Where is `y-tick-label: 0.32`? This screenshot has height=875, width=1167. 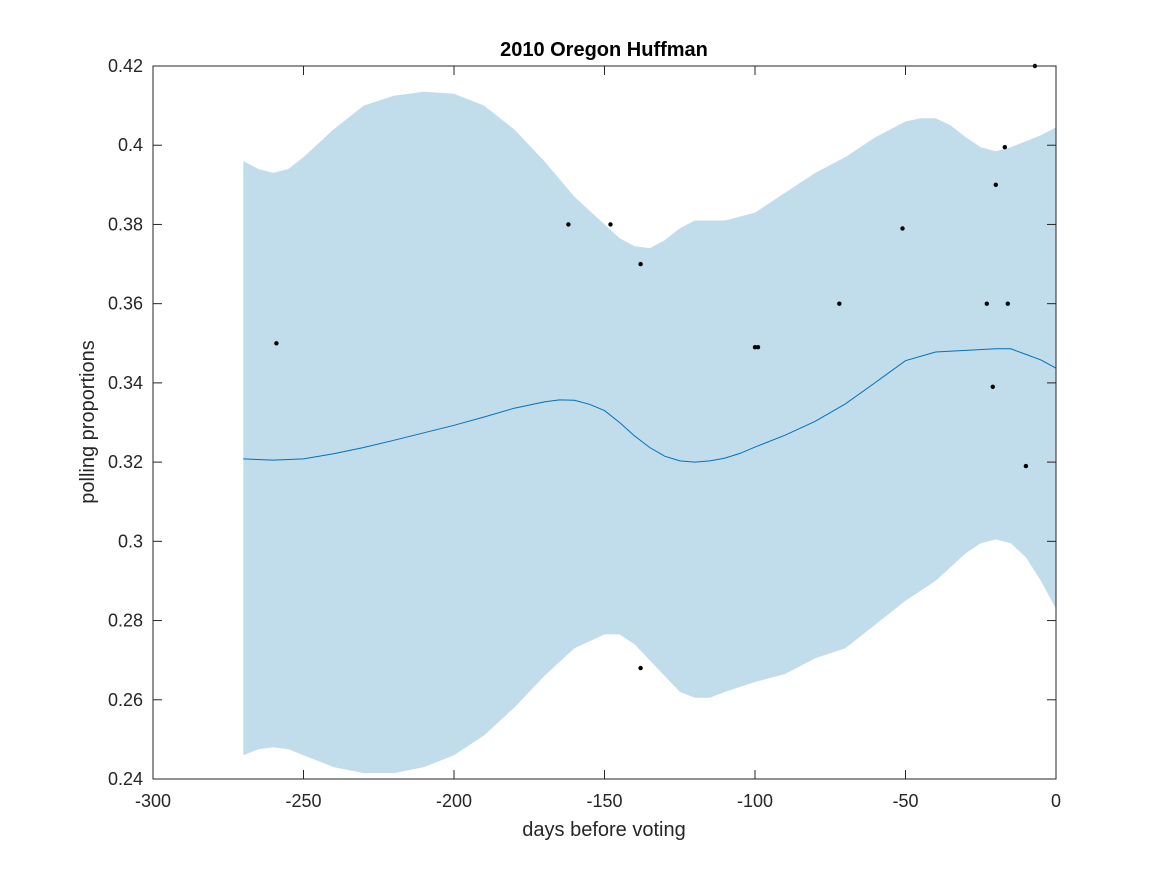
y-tick-label: 0.32 is located at coordinates (125, 462).